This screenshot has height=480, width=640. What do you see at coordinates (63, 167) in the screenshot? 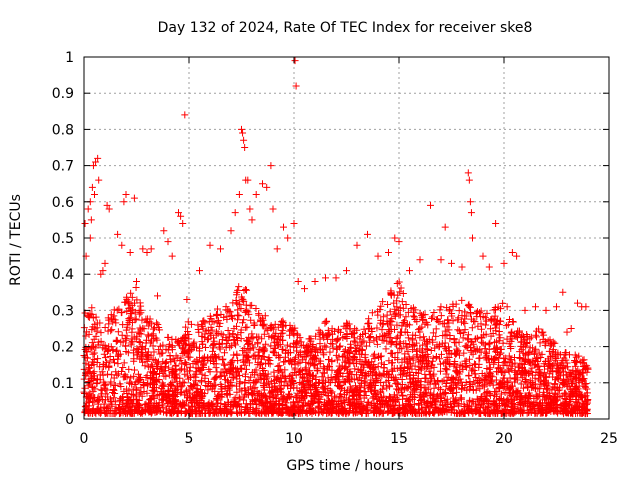
I see `y-tick-label: 0.7` at bounding box center [63, 167].